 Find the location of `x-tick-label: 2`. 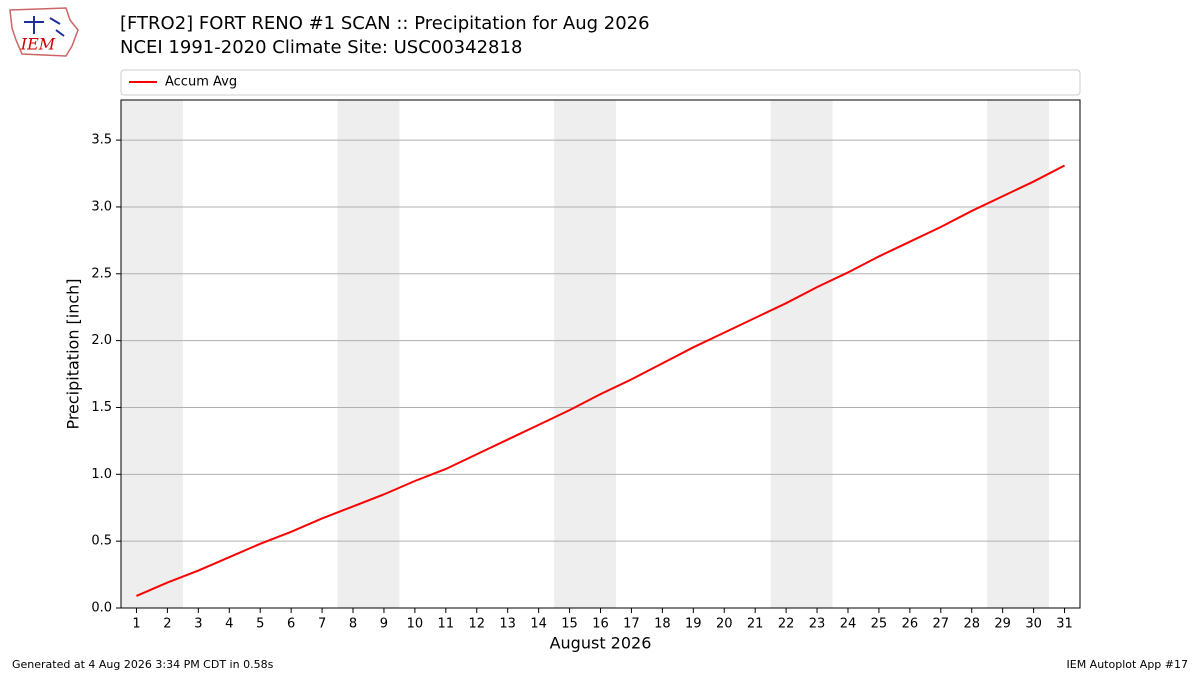

x-tick-label: 2 is located at coordinates (167, 624).